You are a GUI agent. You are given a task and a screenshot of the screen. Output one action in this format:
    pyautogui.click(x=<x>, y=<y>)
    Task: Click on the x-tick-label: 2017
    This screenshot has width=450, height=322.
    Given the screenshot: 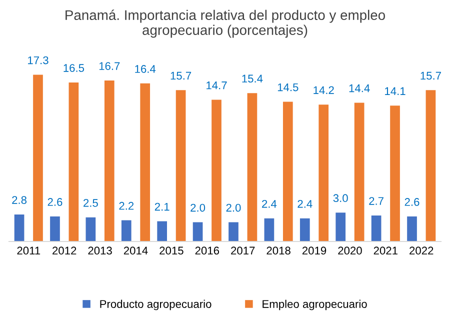 What is the action you would take?
    pyautogui.click(x=243, y=250)
    